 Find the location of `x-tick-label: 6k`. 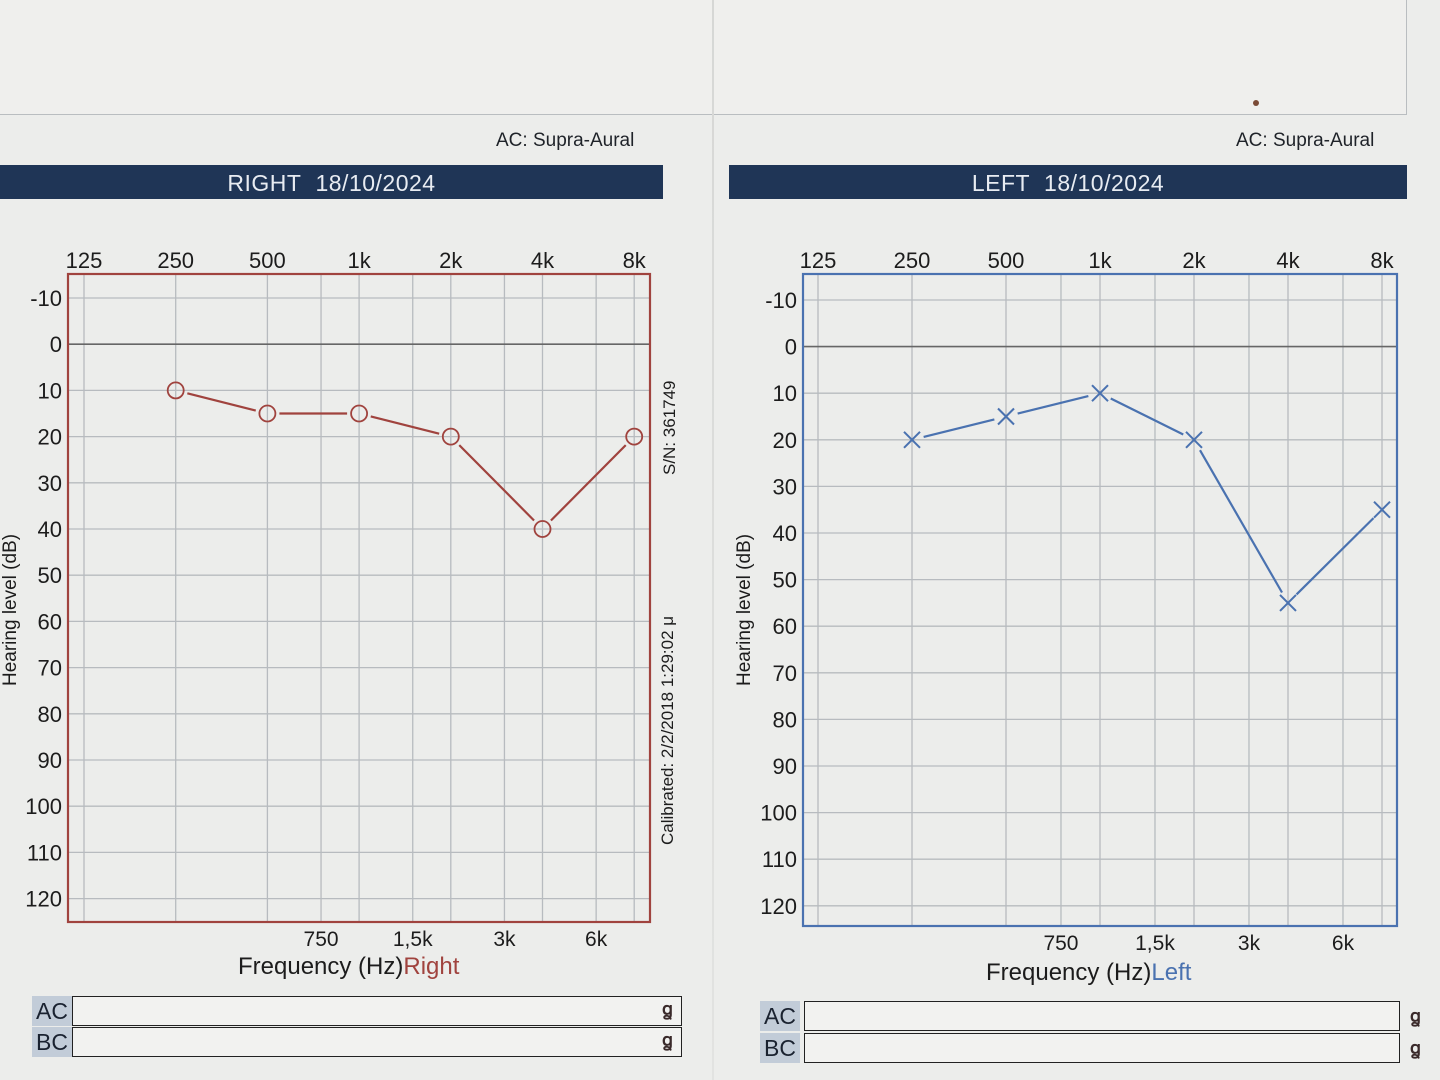

x-tick-label: 6k is located at coordinates (596, 939).